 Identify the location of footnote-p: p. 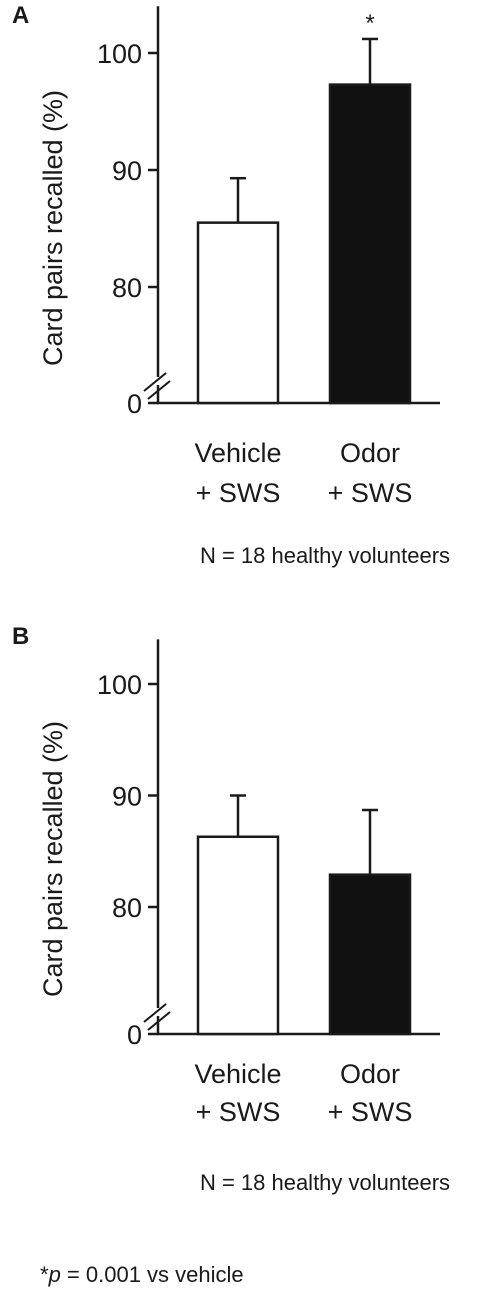
(54, 1274).